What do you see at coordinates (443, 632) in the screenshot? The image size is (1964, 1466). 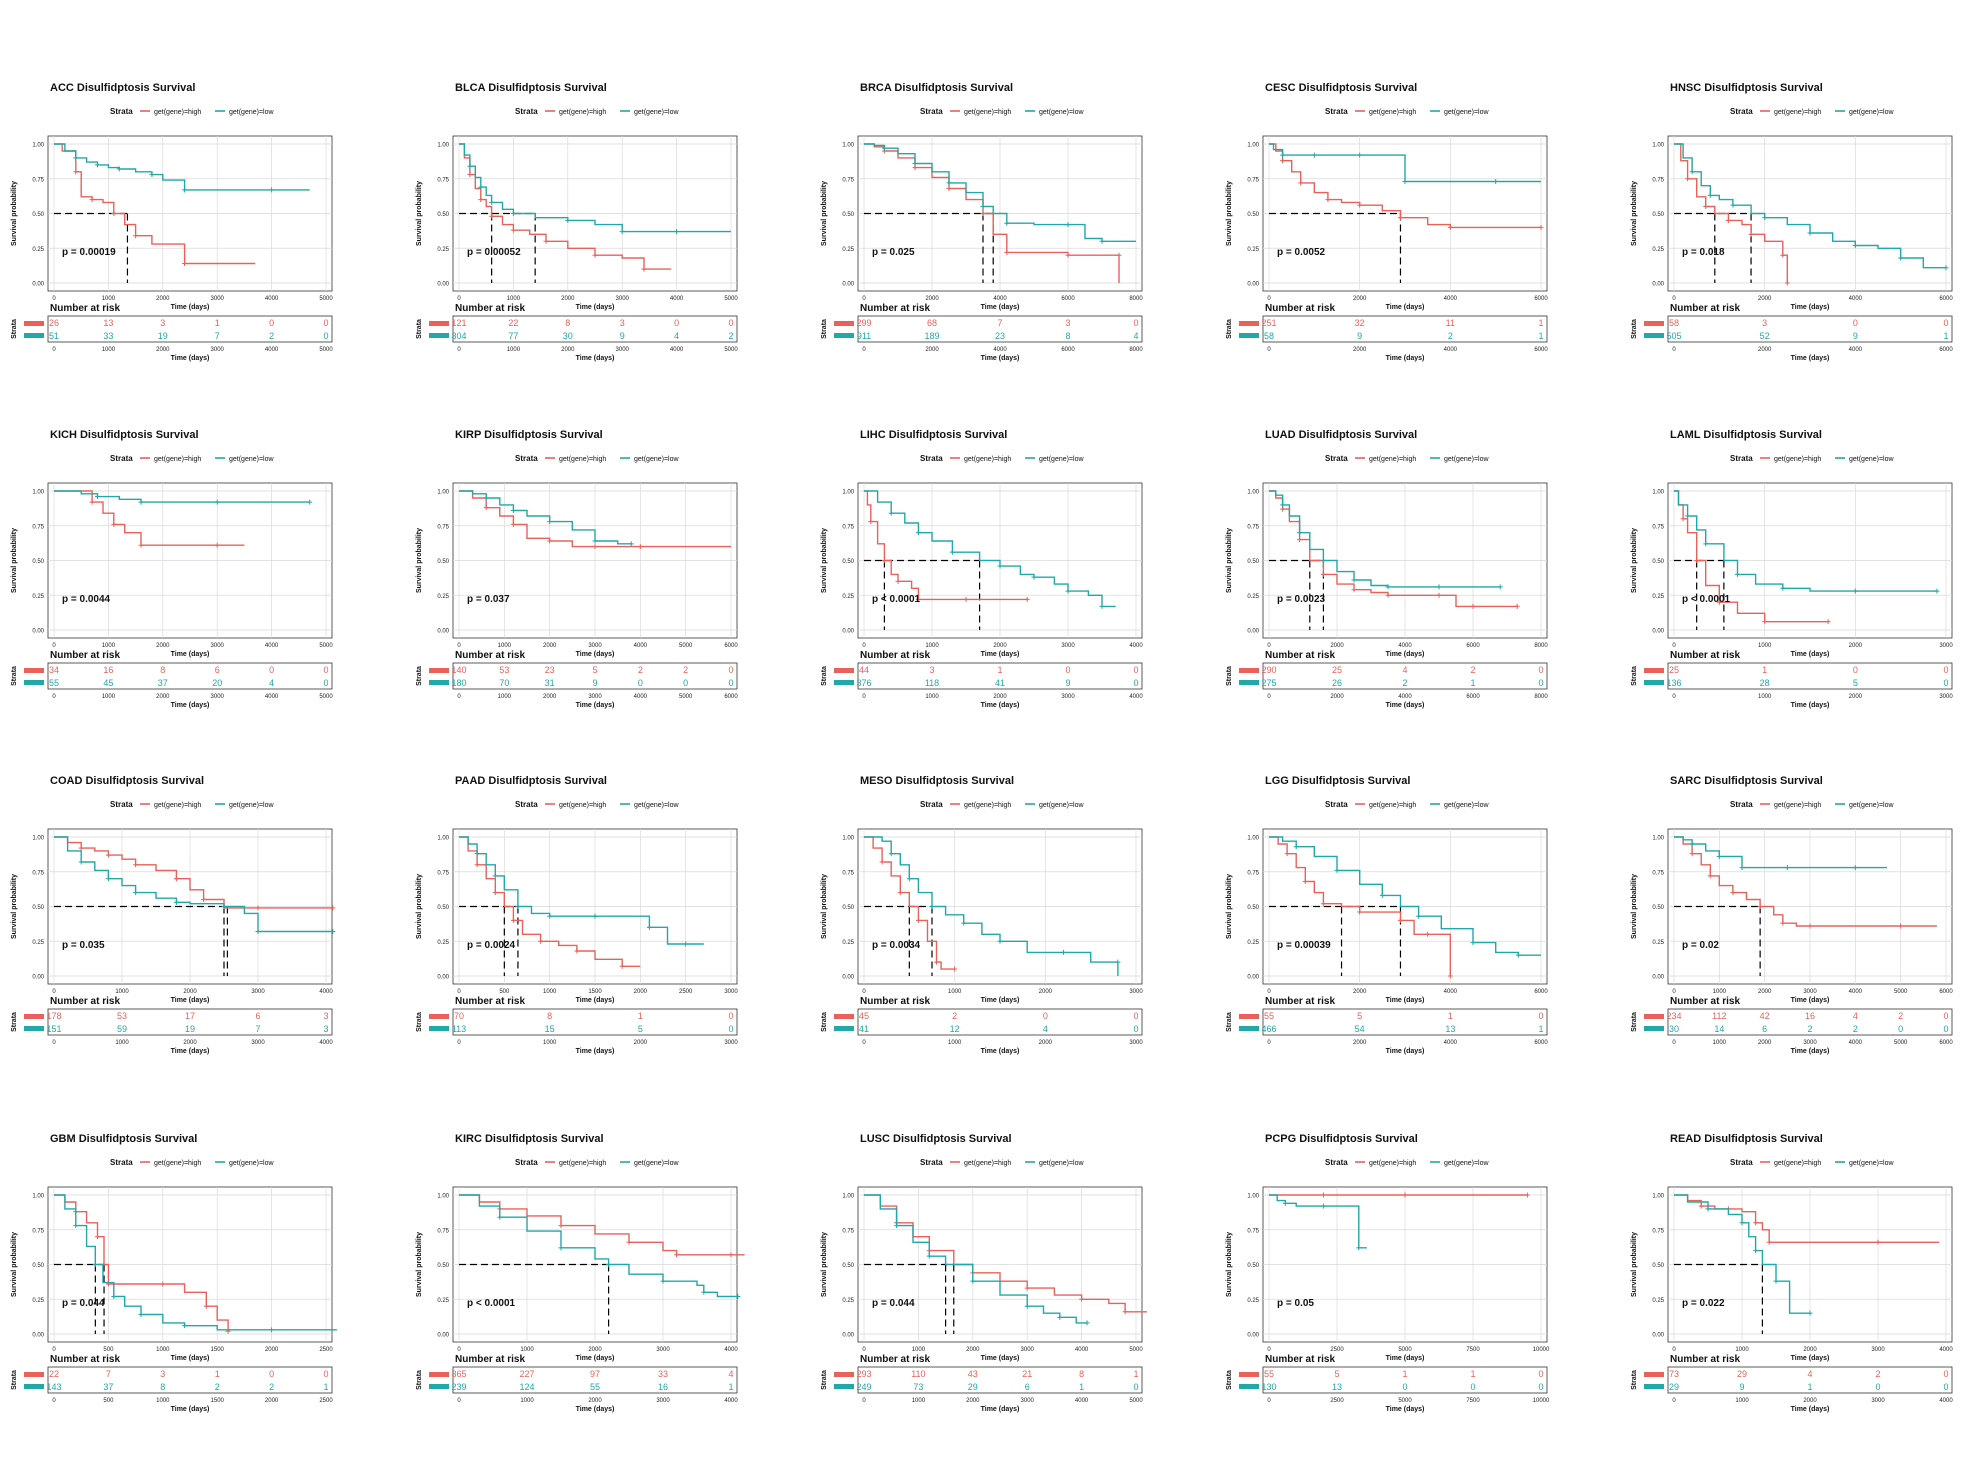 I see `y-tick-label: 0.00` at bounding box center [443, 632].